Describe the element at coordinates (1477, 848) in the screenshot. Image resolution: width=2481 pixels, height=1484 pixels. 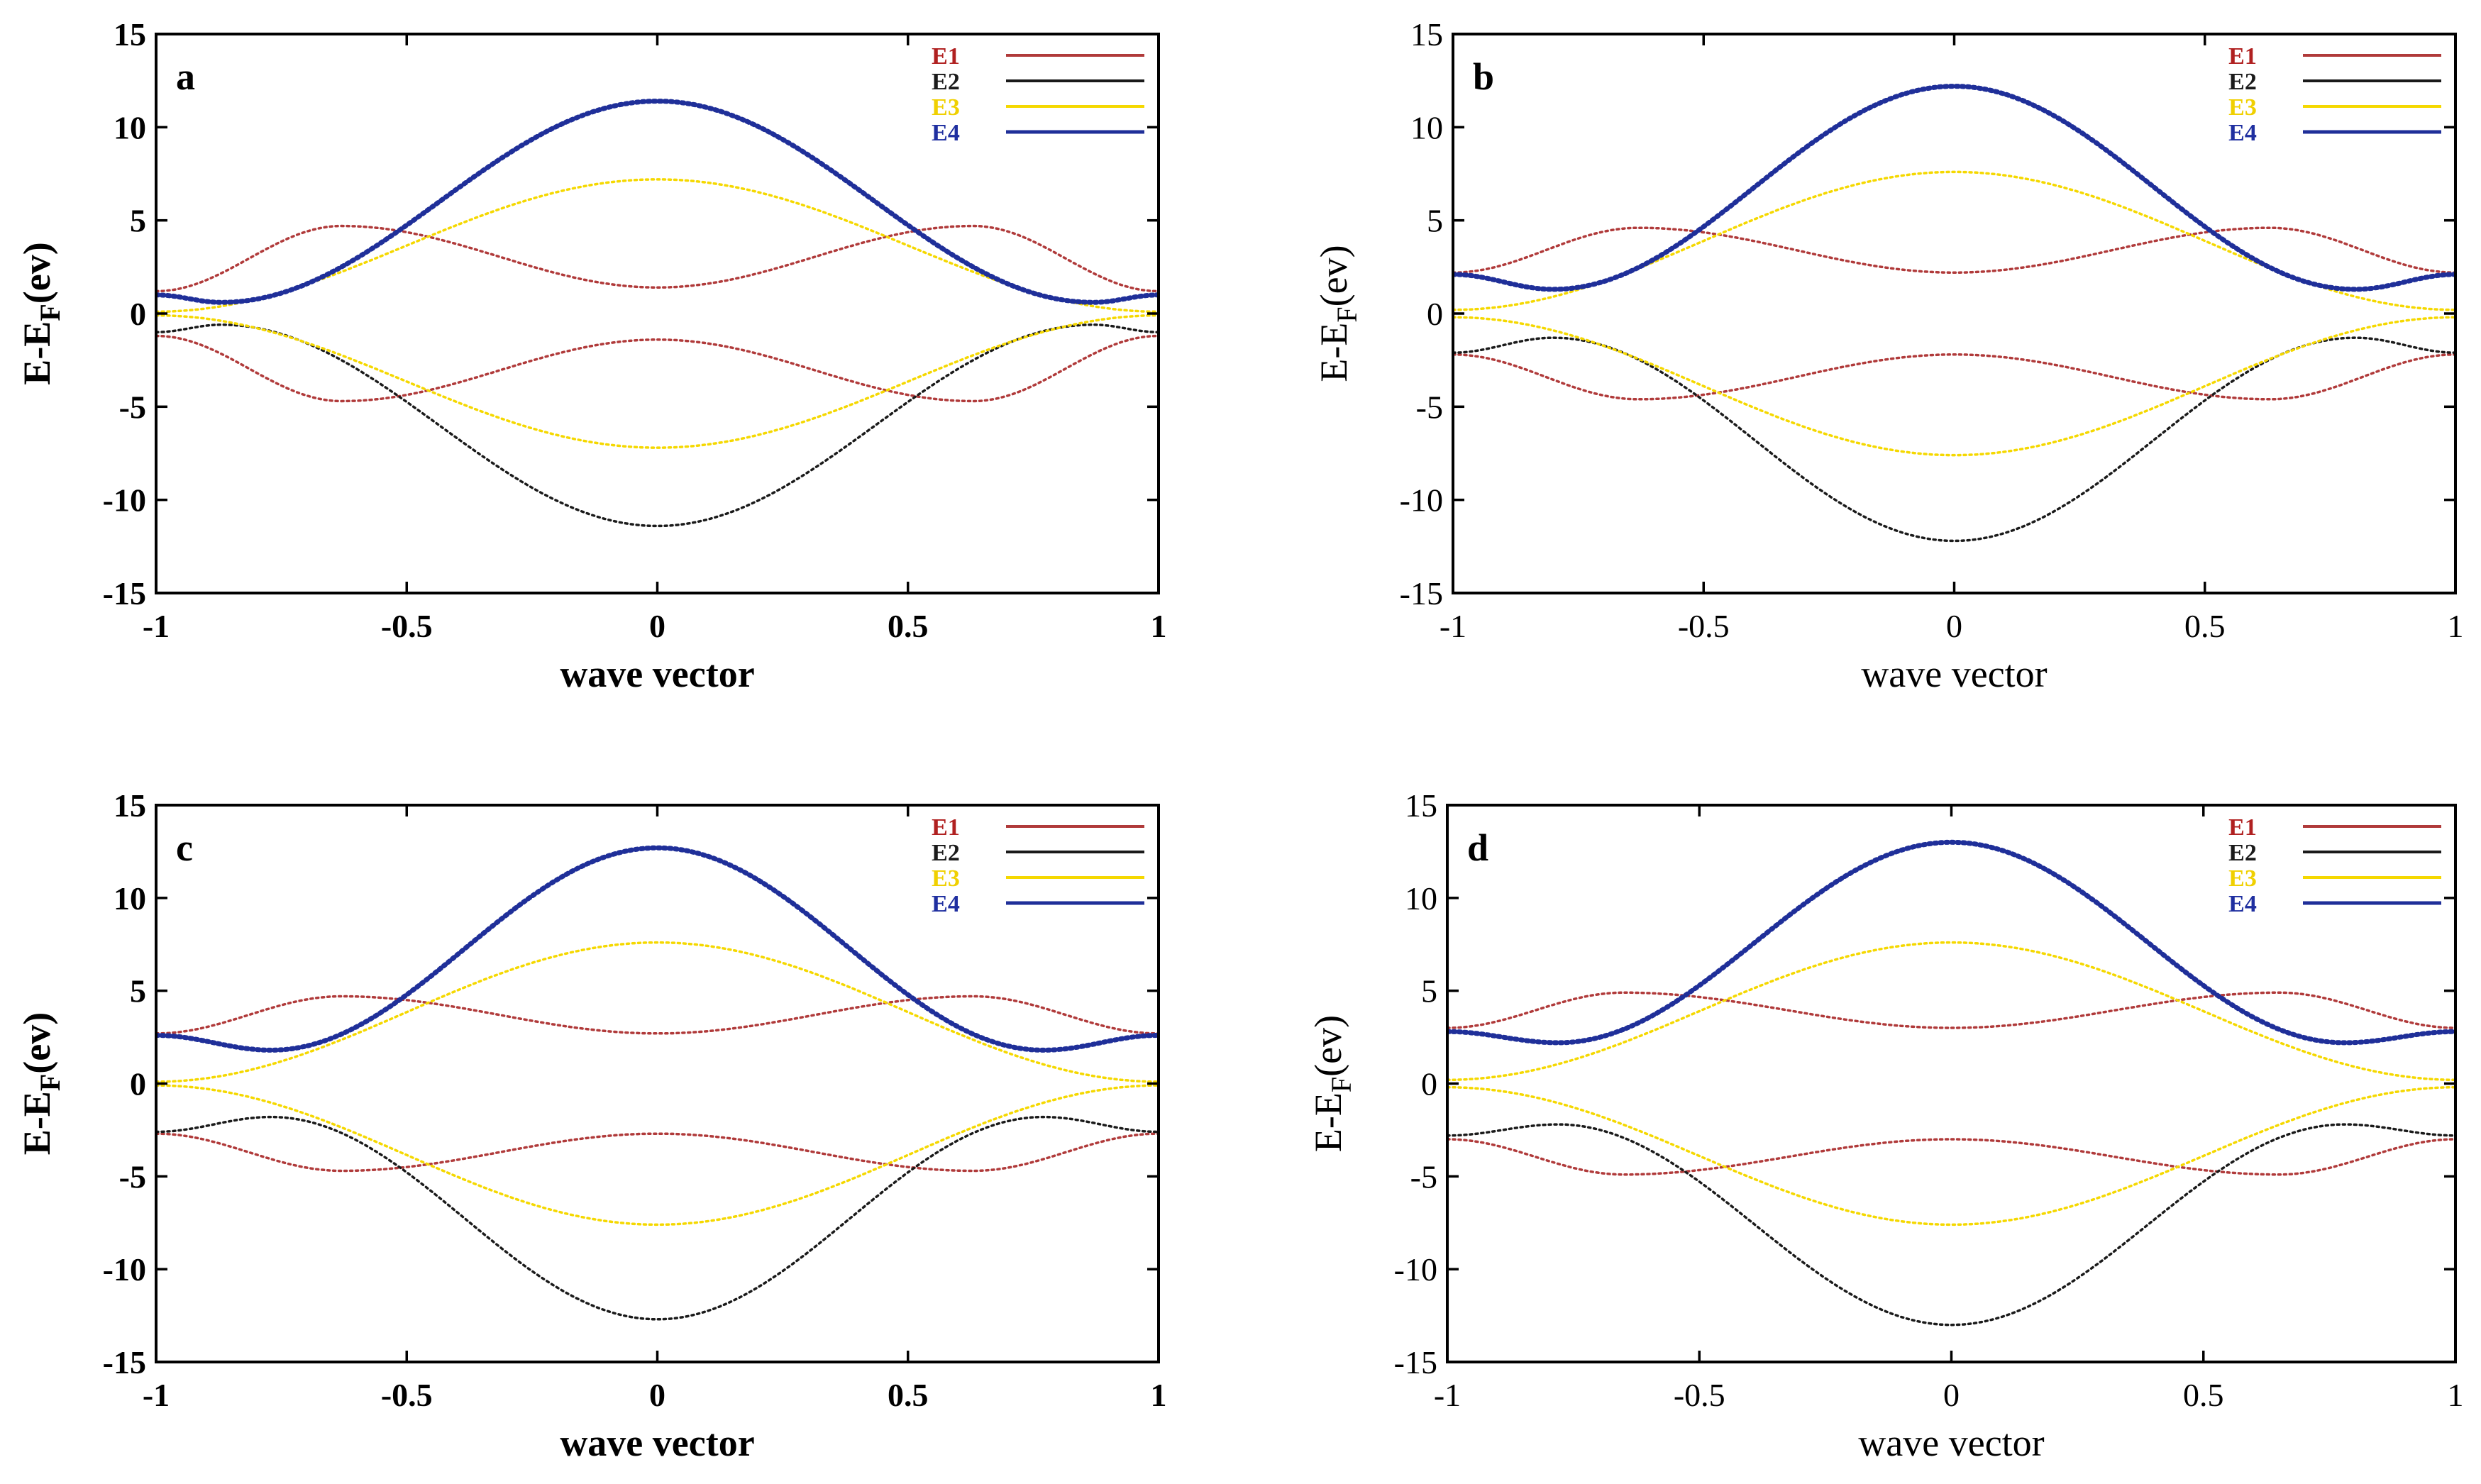
I see `panel-label: d` at that location.